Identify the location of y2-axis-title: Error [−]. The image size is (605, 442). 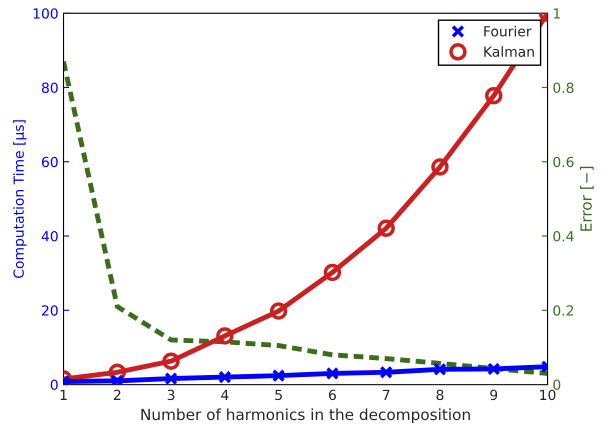
(587, 198).